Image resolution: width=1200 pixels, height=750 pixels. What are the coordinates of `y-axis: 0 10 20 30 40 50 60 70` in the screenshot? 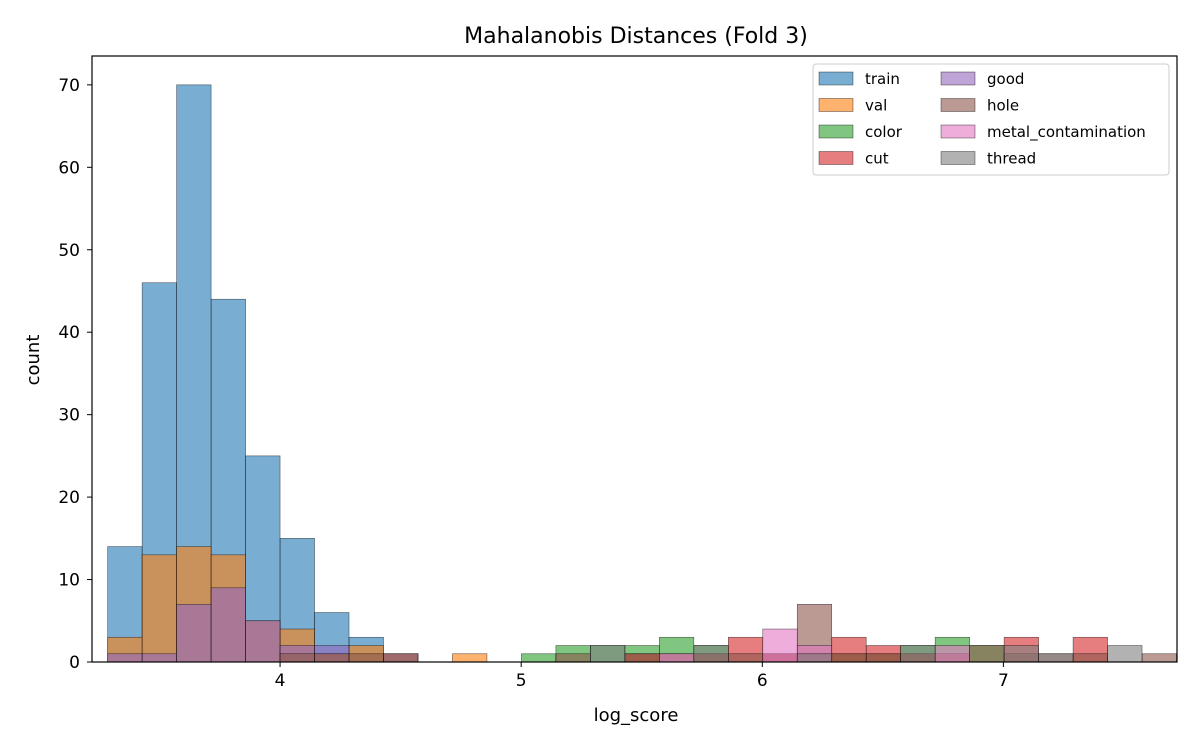 It's located at (75, 374).